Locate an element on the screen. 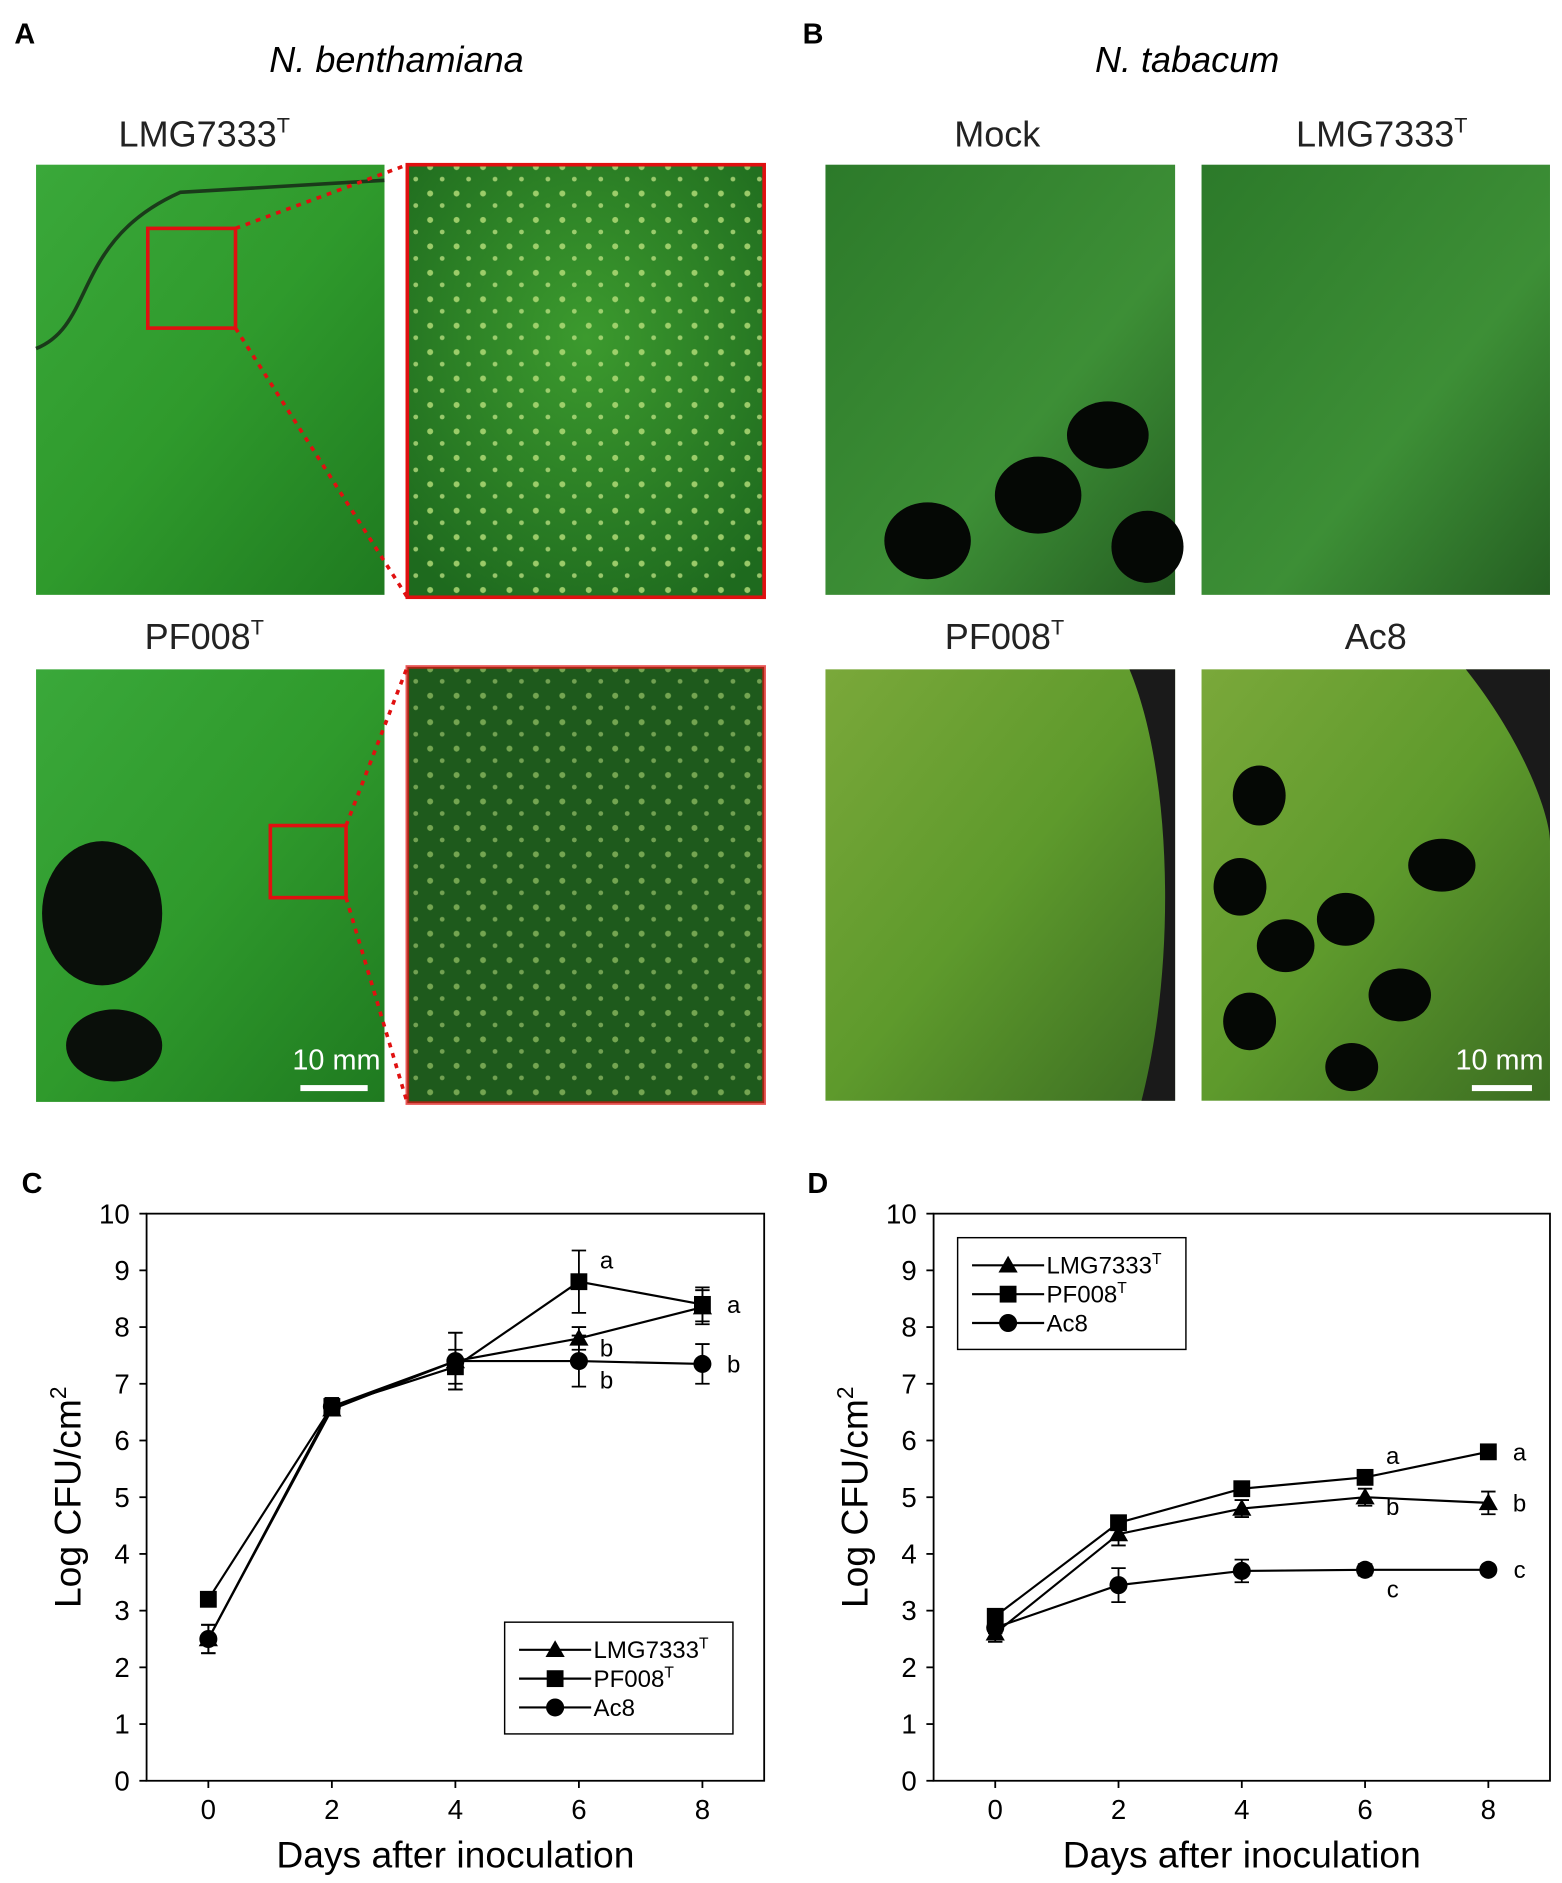 This screenshot has height=1883, width=1562. y-tick-label: 6 is located at coordinates (908, 1440).